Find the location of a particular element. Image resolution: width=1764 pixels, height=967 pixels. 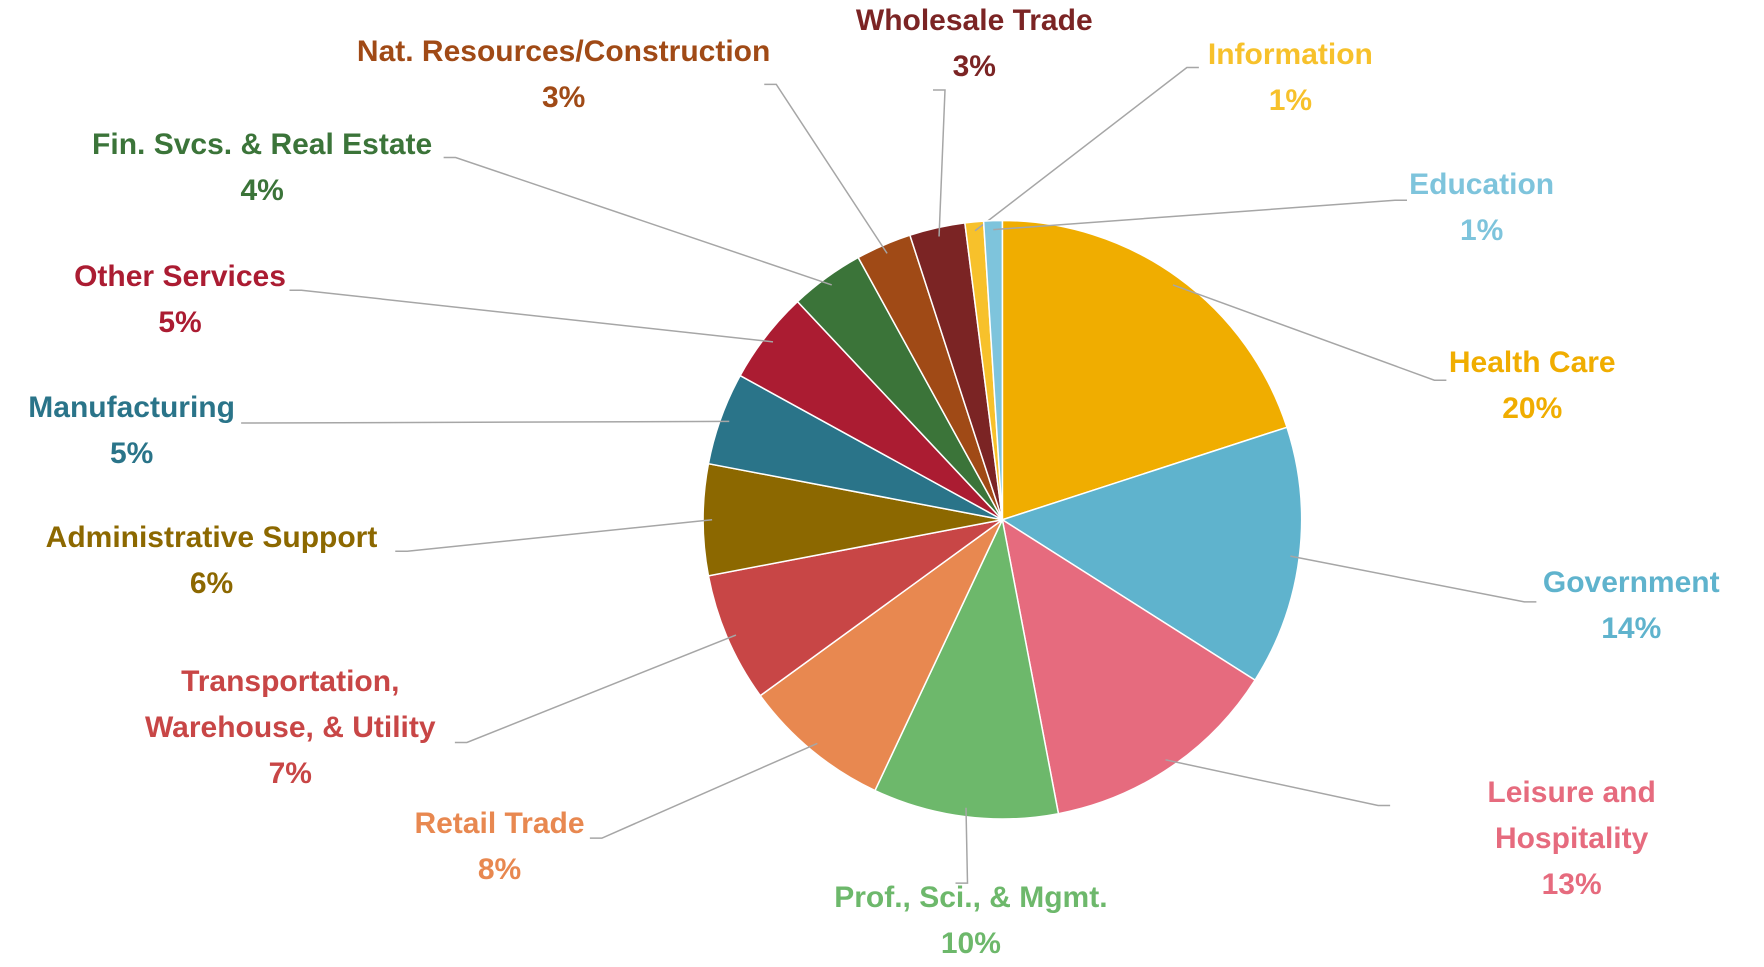

slice-label: Other Services 5% is located at coordinates (180, 300).